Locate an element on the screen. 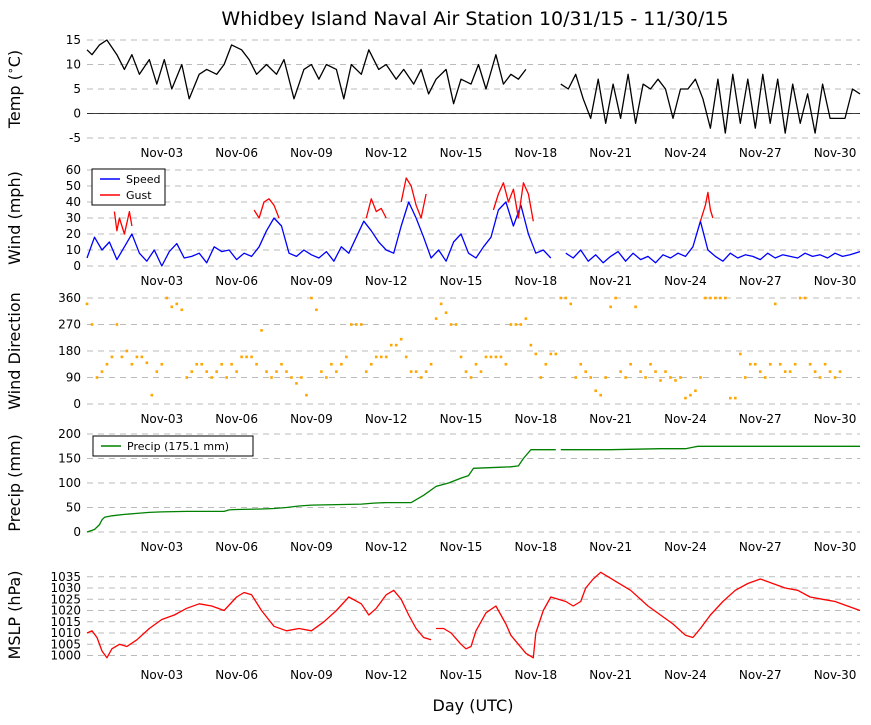 The width and height of the screenshot is (871, 725). y-tick-label: 1020 is located at coordinates (65, 611).